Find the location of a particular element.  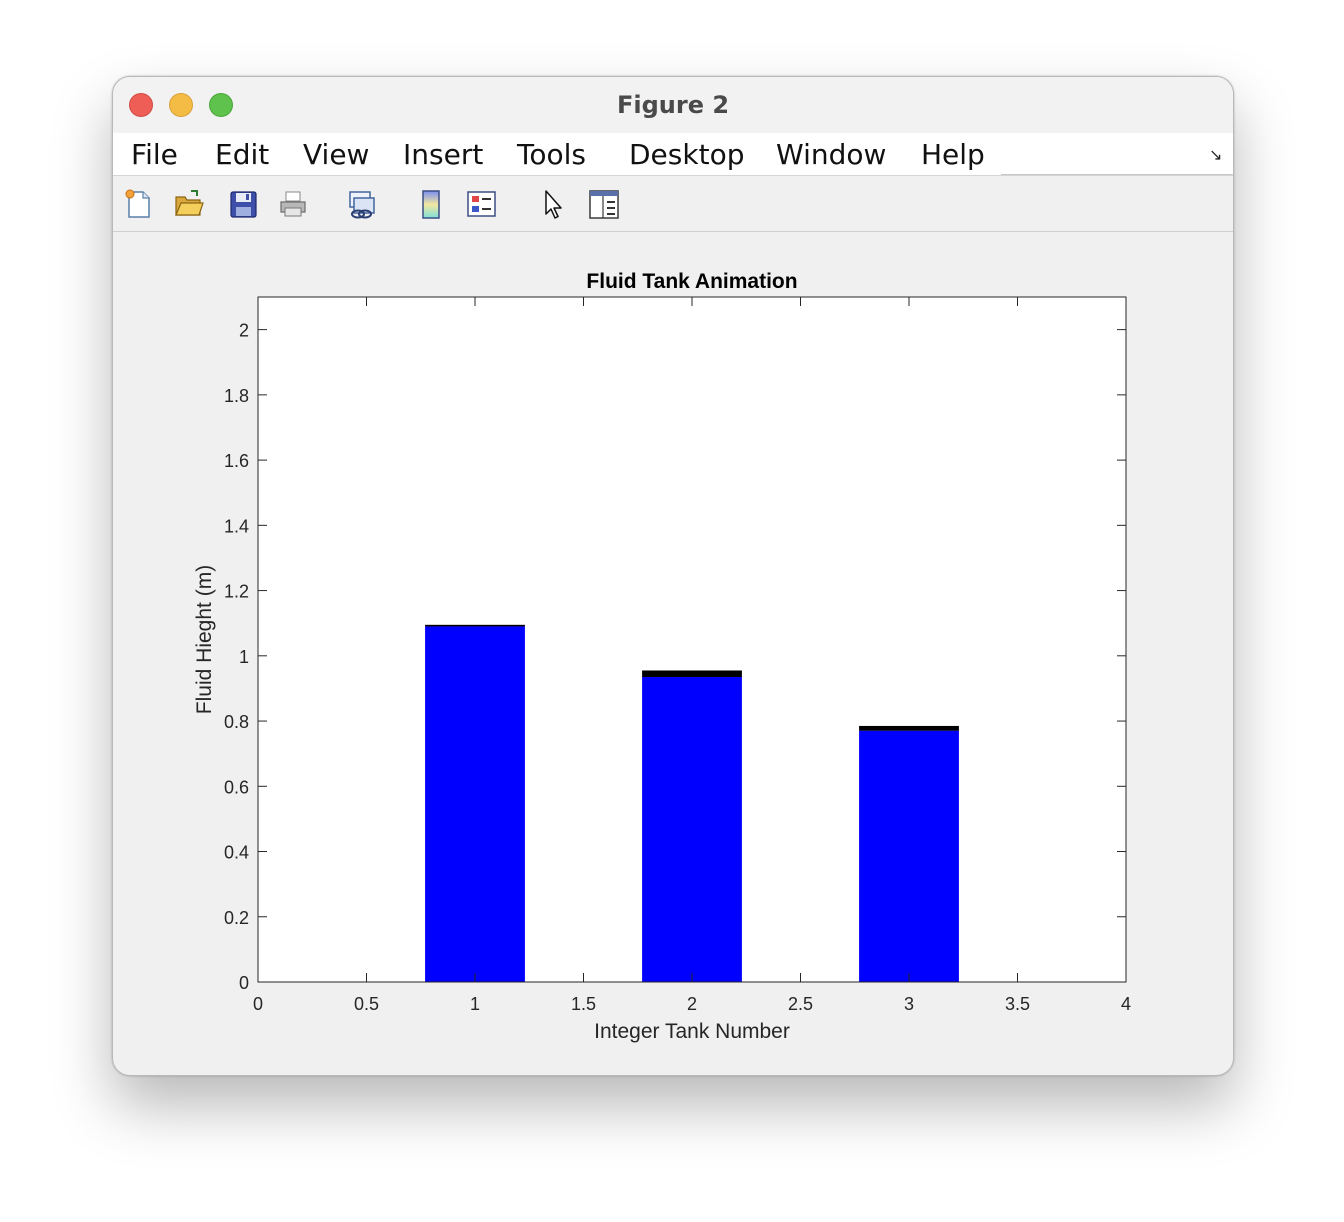

y-tick-label: 0 is located at coordinates (244, 983).